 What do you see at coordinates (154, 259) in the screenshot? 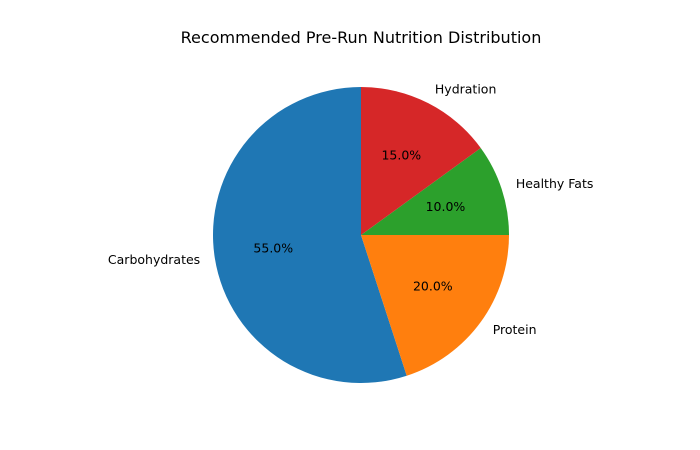
I see `slice-label: Carbohydrates` at bounding box center [154, 259].